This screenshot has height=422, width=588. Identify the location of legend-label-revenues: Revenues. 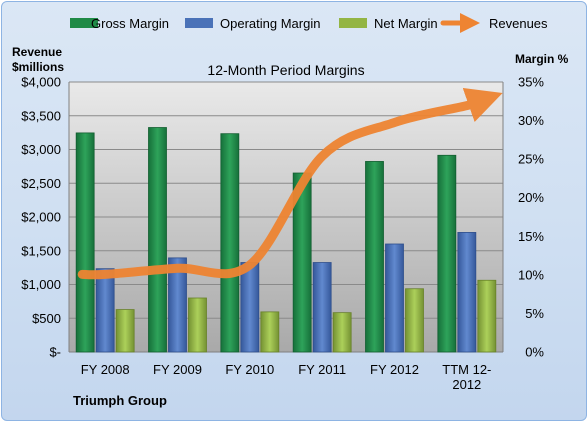
(518, 23).